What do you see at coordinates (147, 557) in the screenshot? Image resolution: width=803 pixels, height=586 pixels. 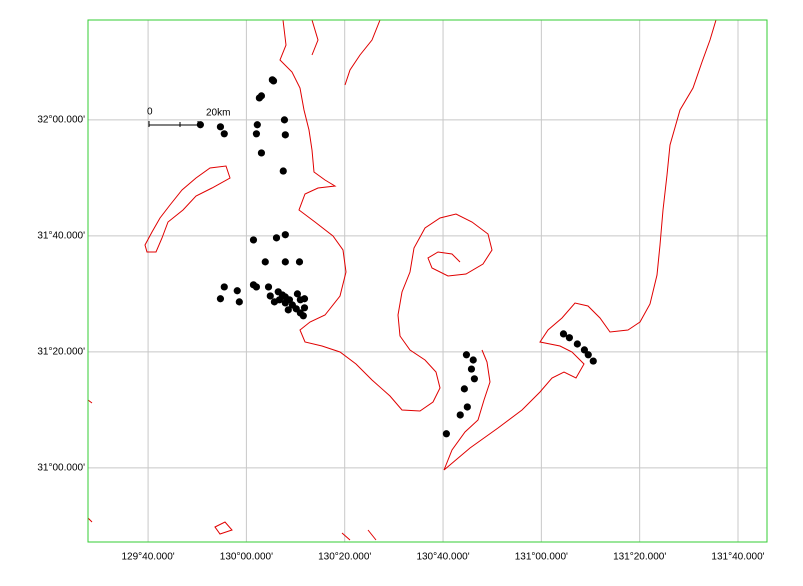 I see `x-tick-label: 129°40.000'` at bounding box center [147, 557].